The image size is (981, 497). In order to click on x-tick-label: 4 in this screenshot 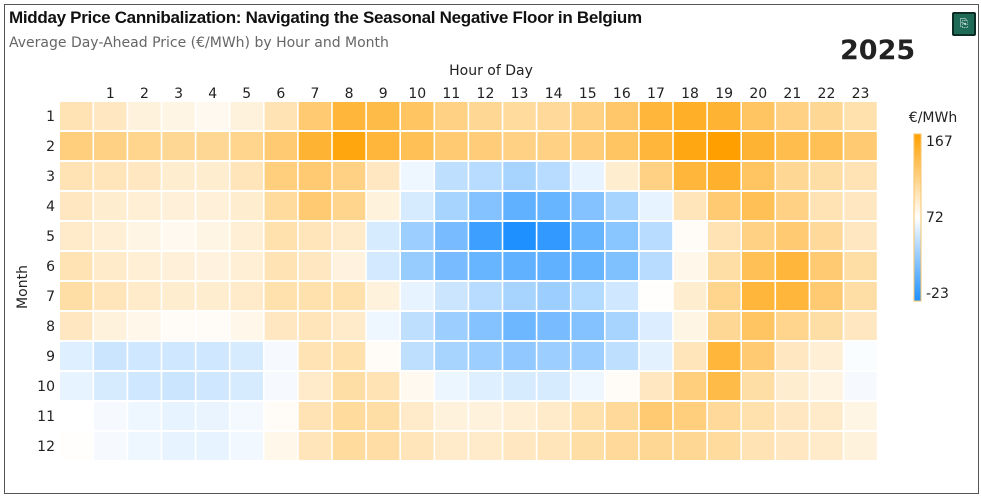, I will do `click(212, 94)`.